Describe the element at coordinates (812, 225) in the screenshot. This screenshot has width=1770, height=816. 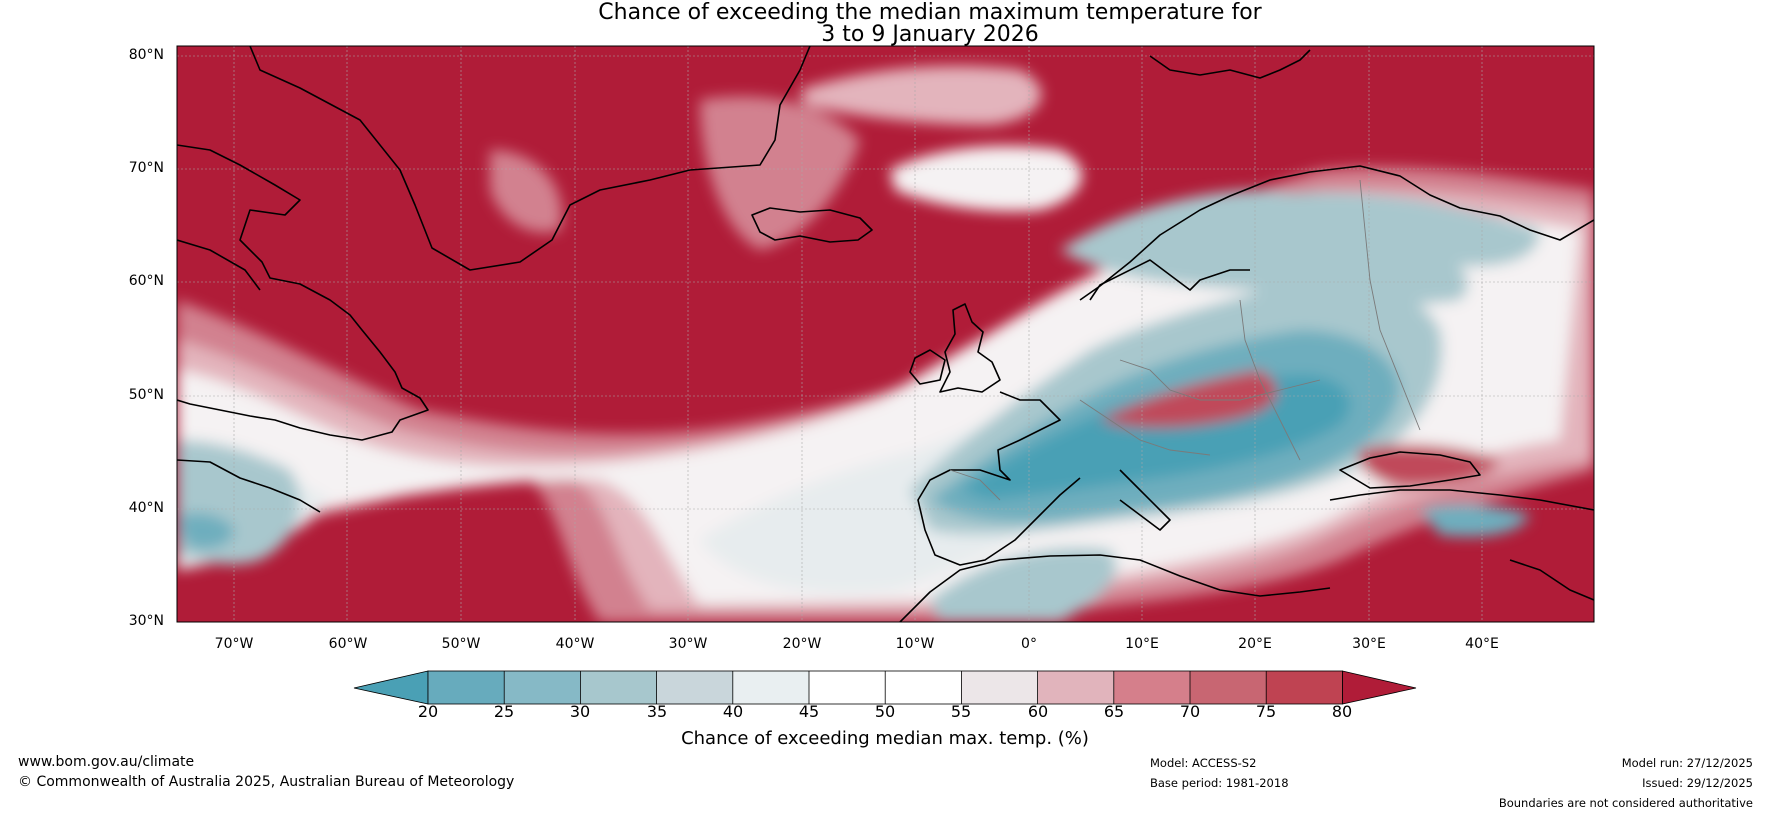
I see `iceland-coastline` at that location.